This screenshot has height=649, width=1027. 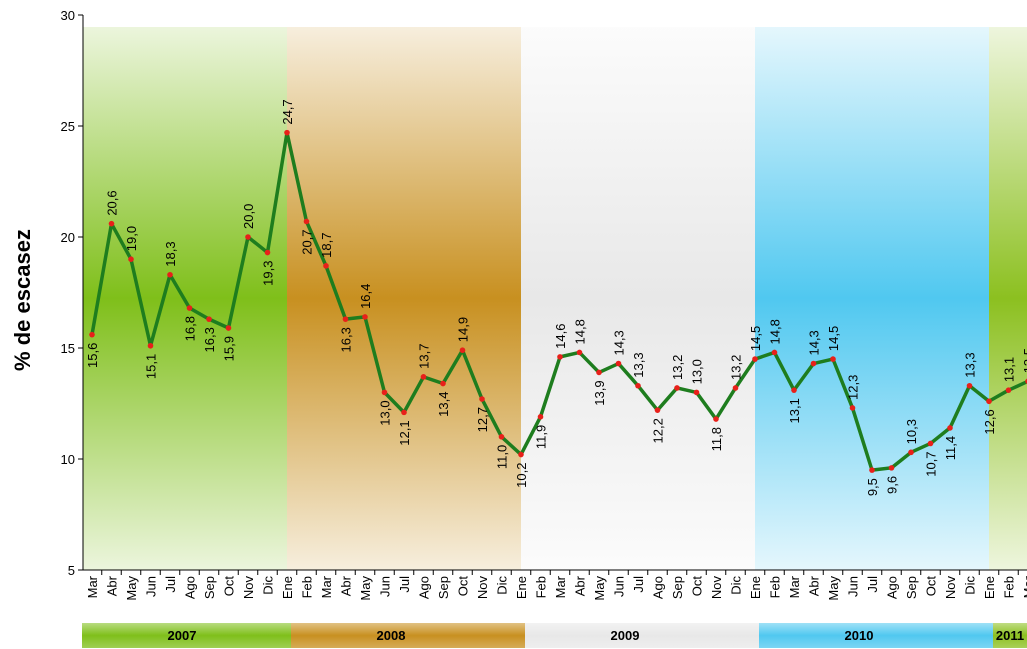 I want to click on data-label: 20,6, so click(x=112, y=202).